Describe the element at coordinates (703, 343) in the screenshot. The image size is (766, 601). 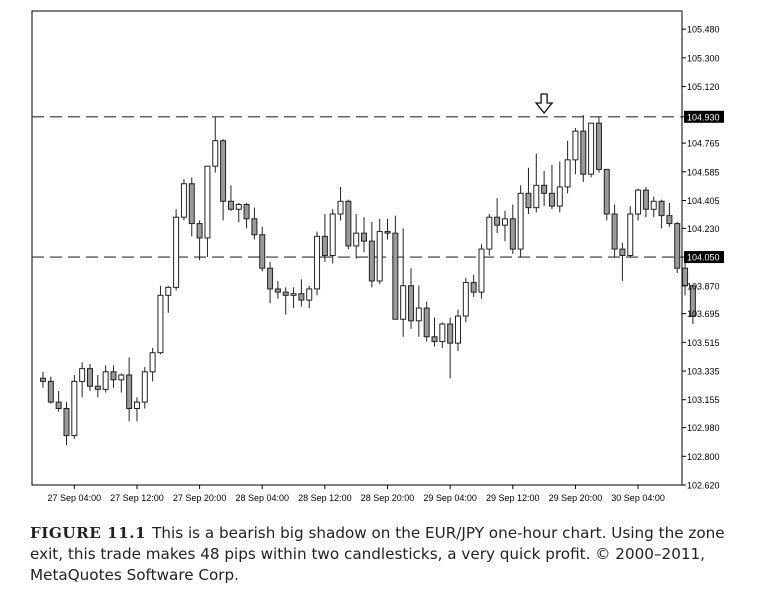
I see `y-tick-label-11: 103.515` at that location.